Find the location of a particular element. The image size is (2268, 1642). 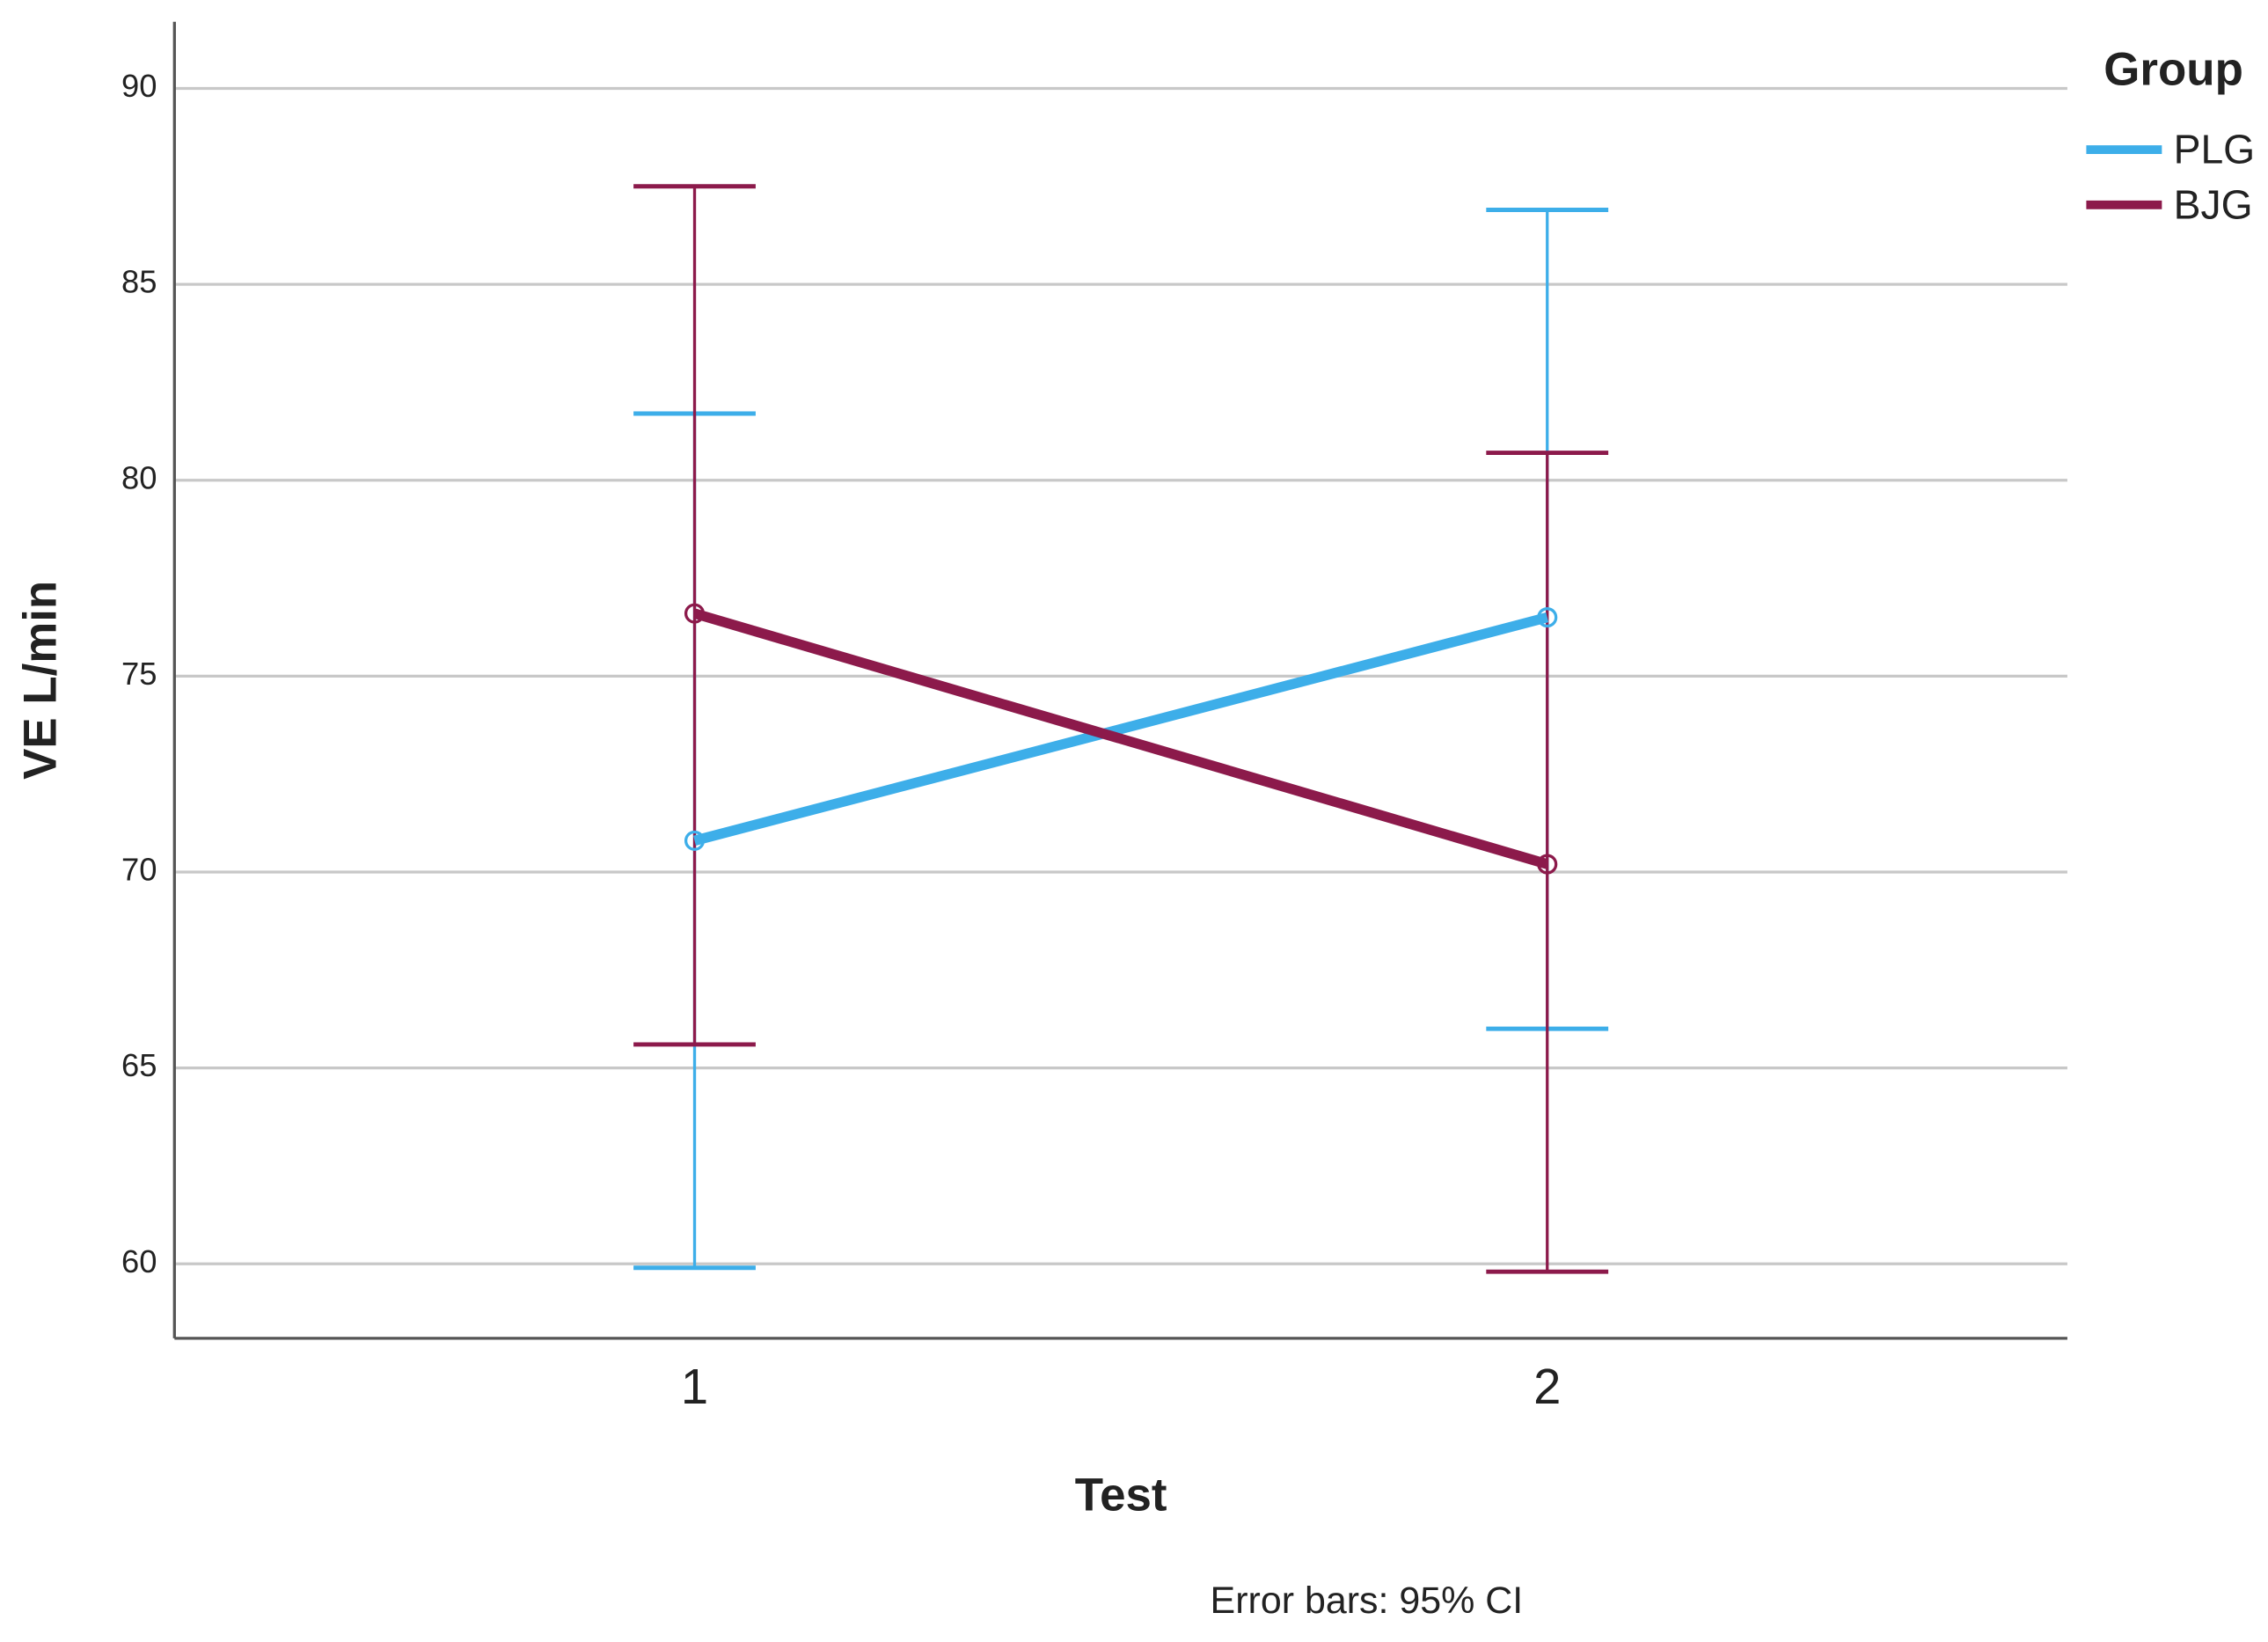

x-axis-label: Test is located at coordinates (1121, 1495).